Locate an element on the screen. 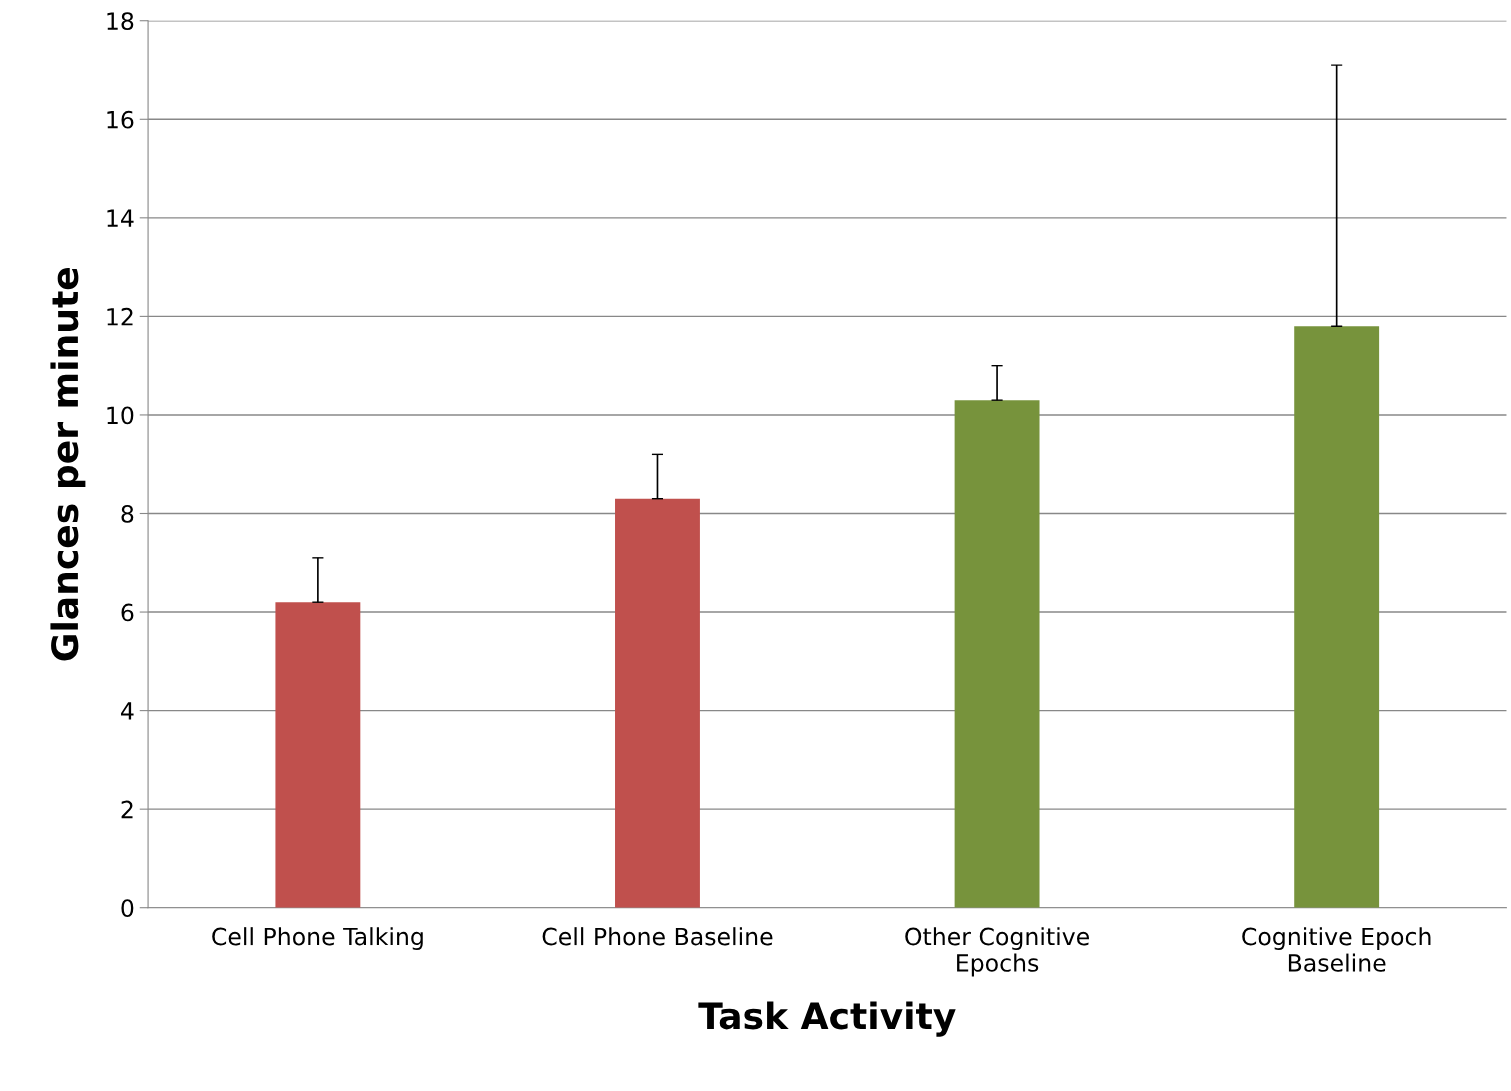 This screenshot has width=1511, height=1091. y-tick-label: 6 is located at coordinates (127, 612).